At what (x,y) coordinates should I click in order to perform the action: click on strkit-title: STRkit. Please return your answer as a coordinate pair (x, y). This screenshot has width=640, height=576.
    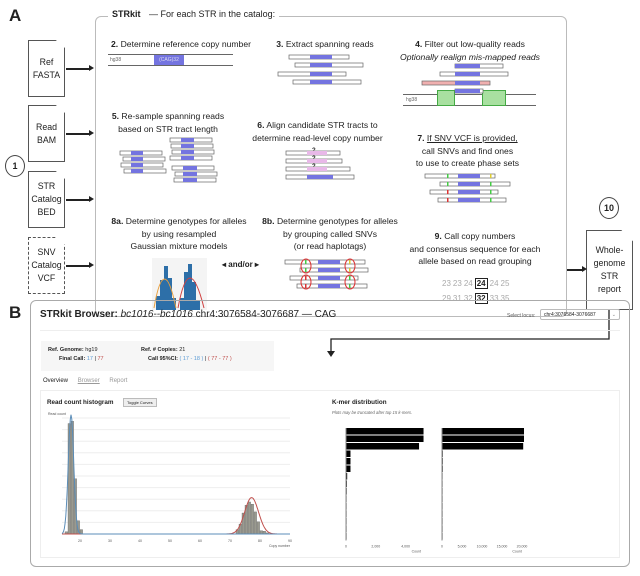
    Looking at the image, I should click on (126, 14).